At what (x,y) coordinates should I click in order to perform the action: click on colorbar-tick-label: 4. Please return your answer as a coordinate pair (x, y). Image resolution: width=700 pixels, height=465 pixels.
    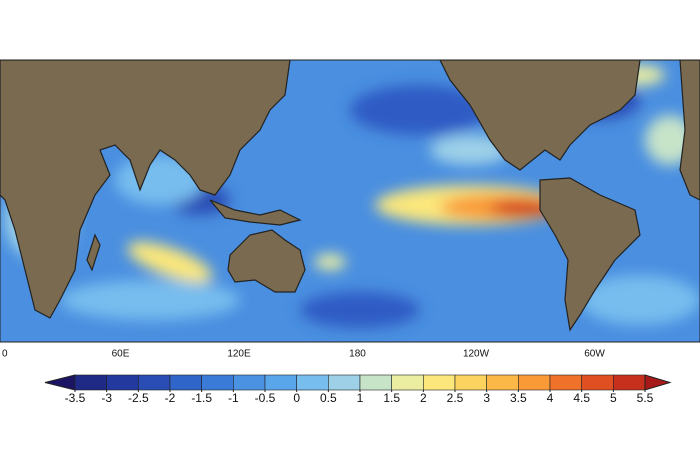
    Looking at the image, I should click on (550, 398).